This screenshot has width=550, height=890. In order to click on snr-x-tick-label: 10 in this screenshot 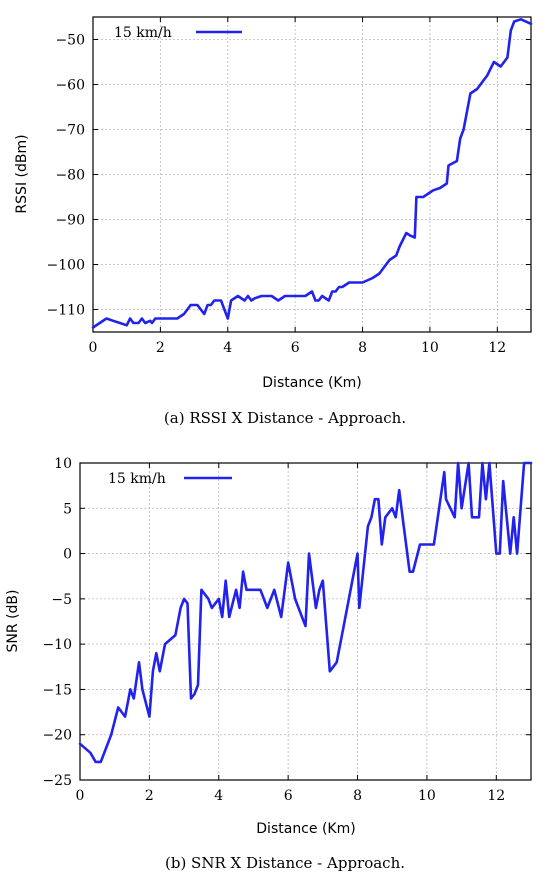, I will do `click(427, 796)`.